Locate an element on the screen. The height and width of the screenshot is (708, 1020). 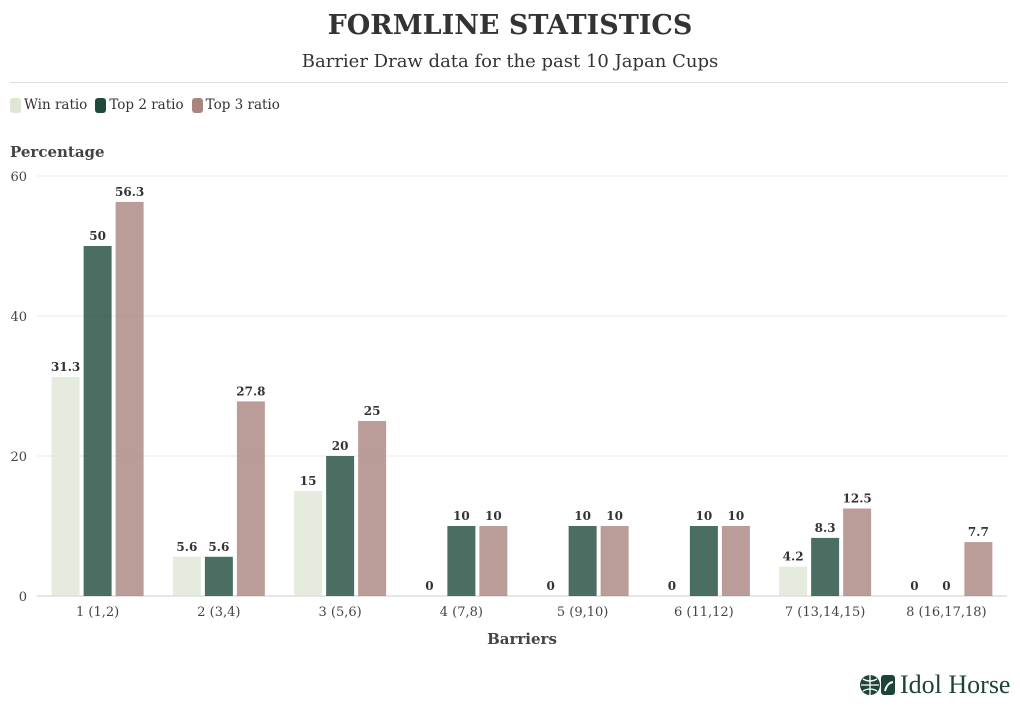
data-label: 25 is located at coordinates (372, 411).